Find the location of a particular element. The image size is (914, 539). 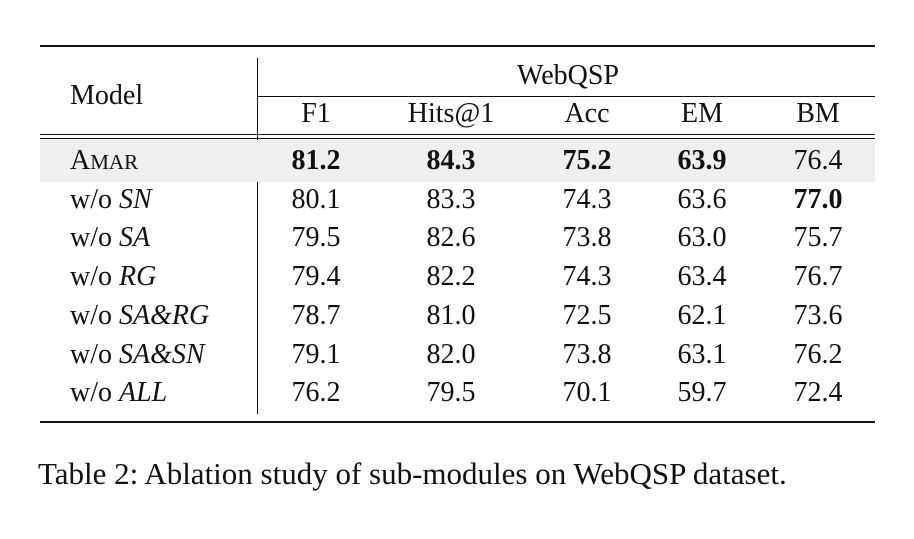

variant-name: ALL is located at coordinates (143, 393).